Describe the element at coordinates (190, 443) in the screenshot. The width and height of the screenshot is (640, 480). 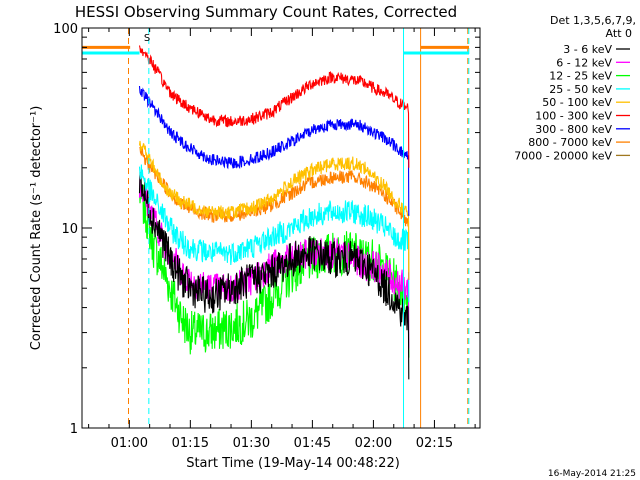
I see `x-tick-label: 01:15` at that location.